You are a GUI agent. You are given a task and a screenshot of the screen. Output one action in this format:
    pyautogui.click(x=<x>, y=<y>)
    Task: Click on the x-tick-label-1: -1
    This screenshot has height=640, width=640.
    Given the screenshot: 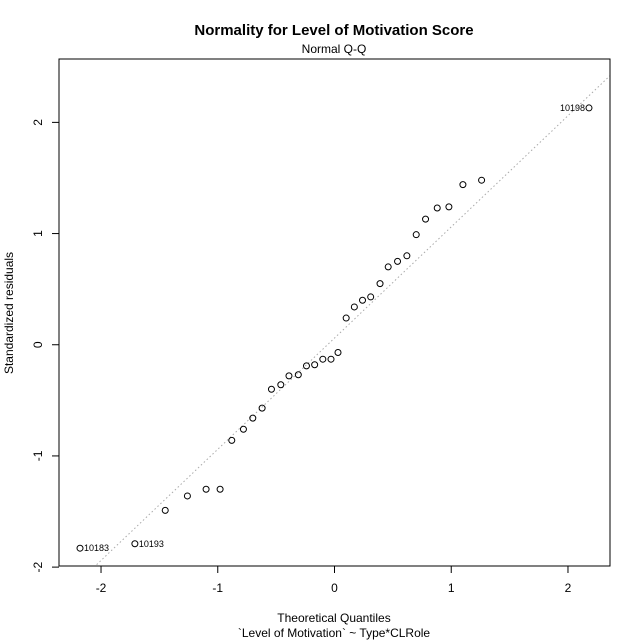 What is the action you would take?
    pyautogui.click(x=217, y=588)
    